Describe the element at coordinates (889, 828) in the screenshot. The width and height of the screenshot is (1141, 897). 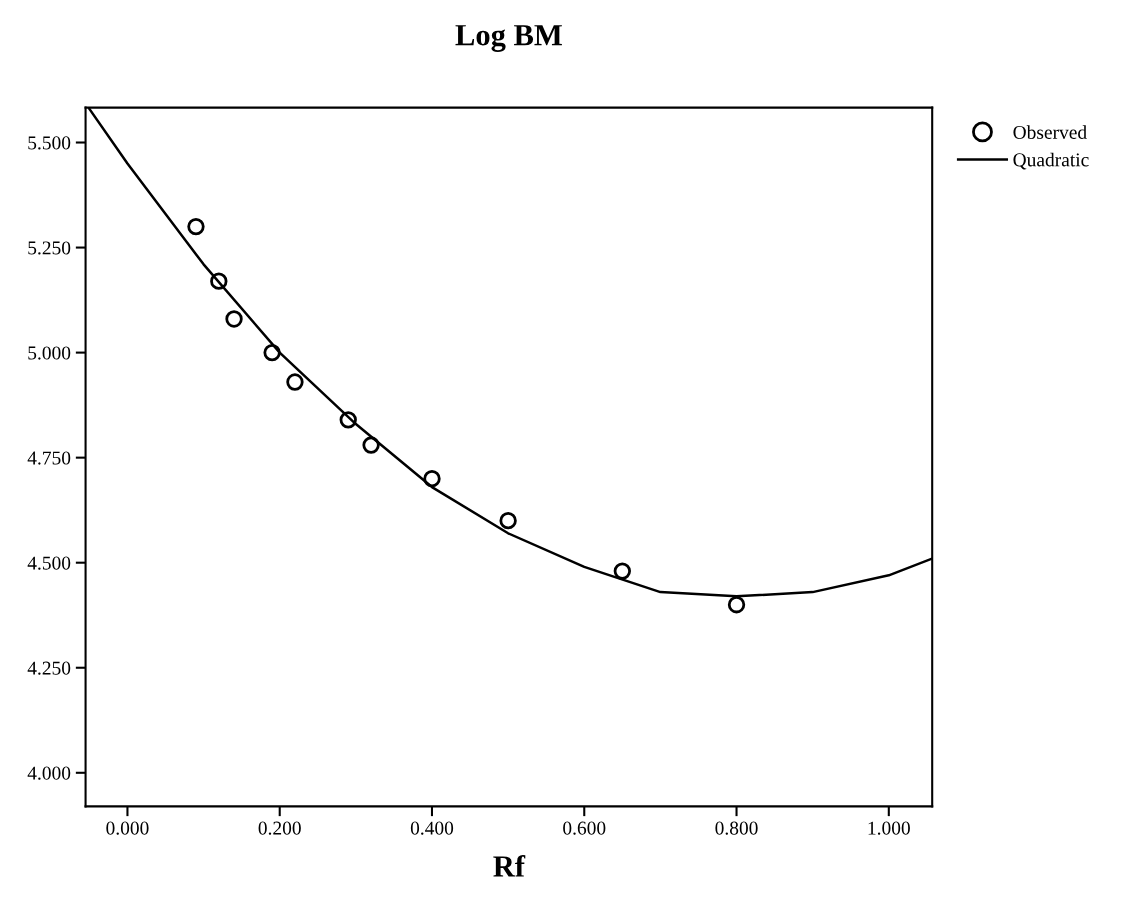
I see `x-tick-label: 1.000` at that location.